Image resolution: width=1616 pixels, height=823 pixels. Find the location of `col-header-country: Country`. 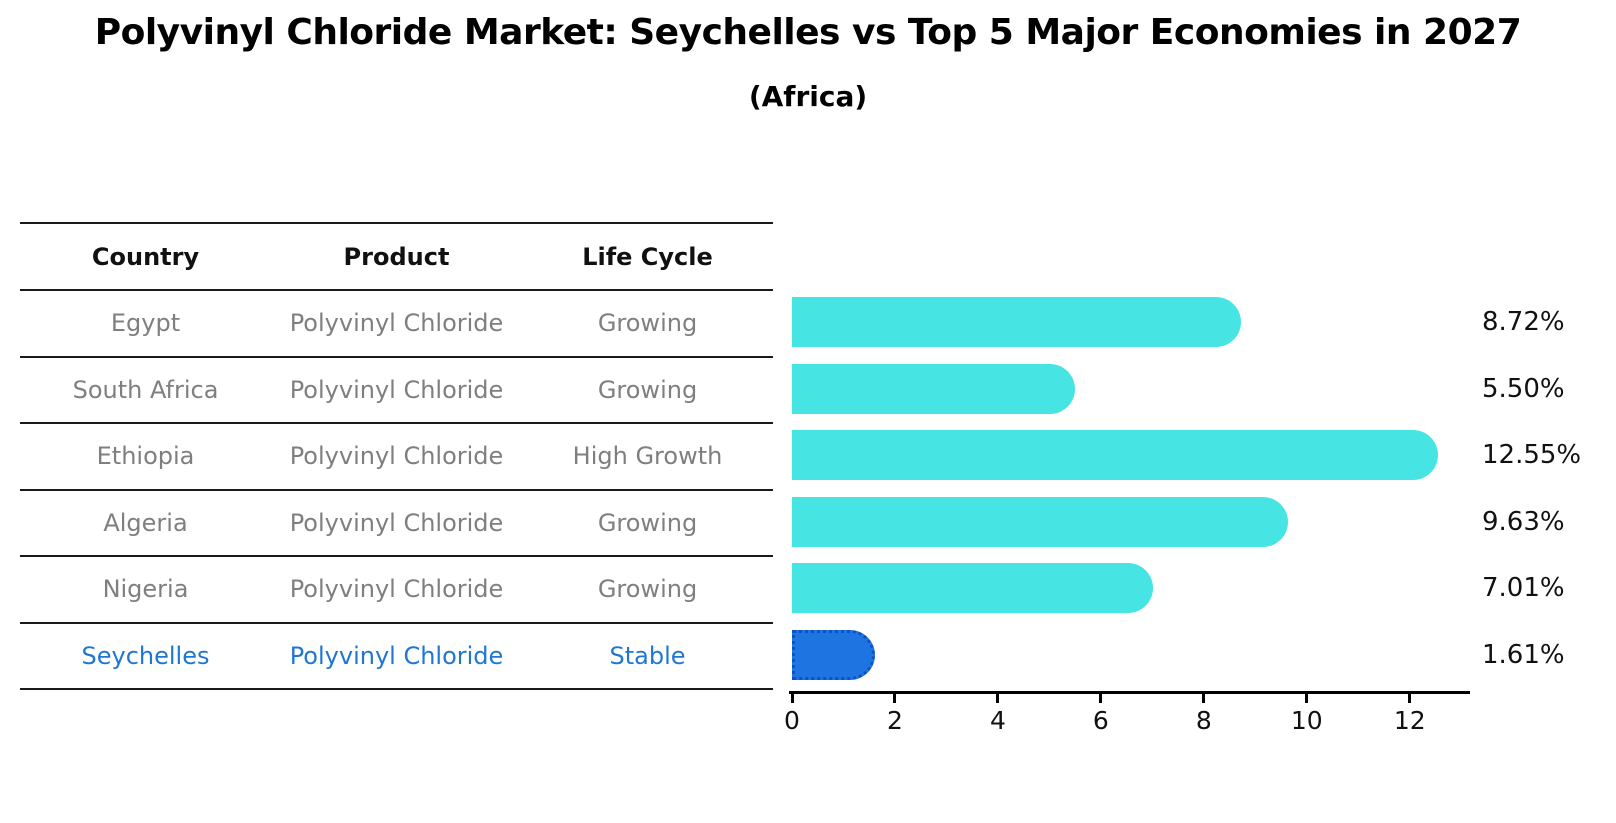

col-header-country: Country is located at coordinates (145, 256).